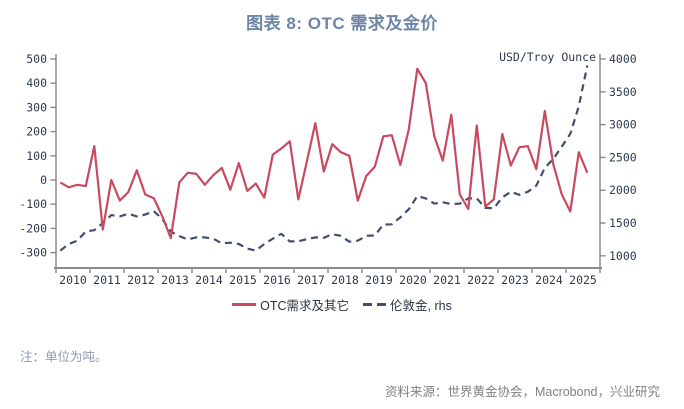 Image resolution: width=684 pixels, height=409 pixels. What do you see at coordinates (243, 280) in the screenshot?
I see `x-axis-year-label: 2015` at bounding box center [243, 280].